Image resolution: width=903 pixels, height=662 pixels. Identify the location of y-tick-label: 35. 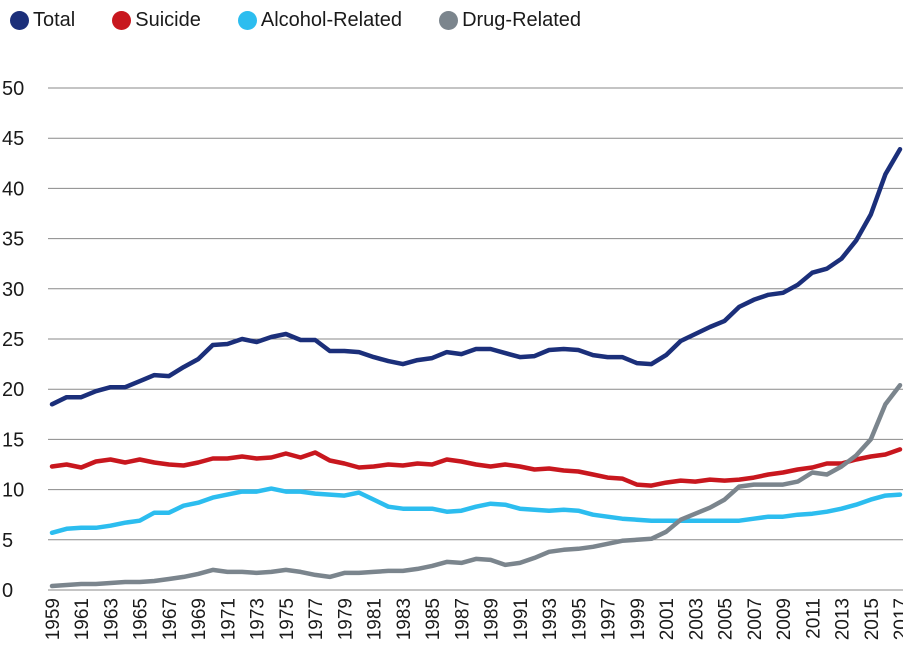
(13, 240).